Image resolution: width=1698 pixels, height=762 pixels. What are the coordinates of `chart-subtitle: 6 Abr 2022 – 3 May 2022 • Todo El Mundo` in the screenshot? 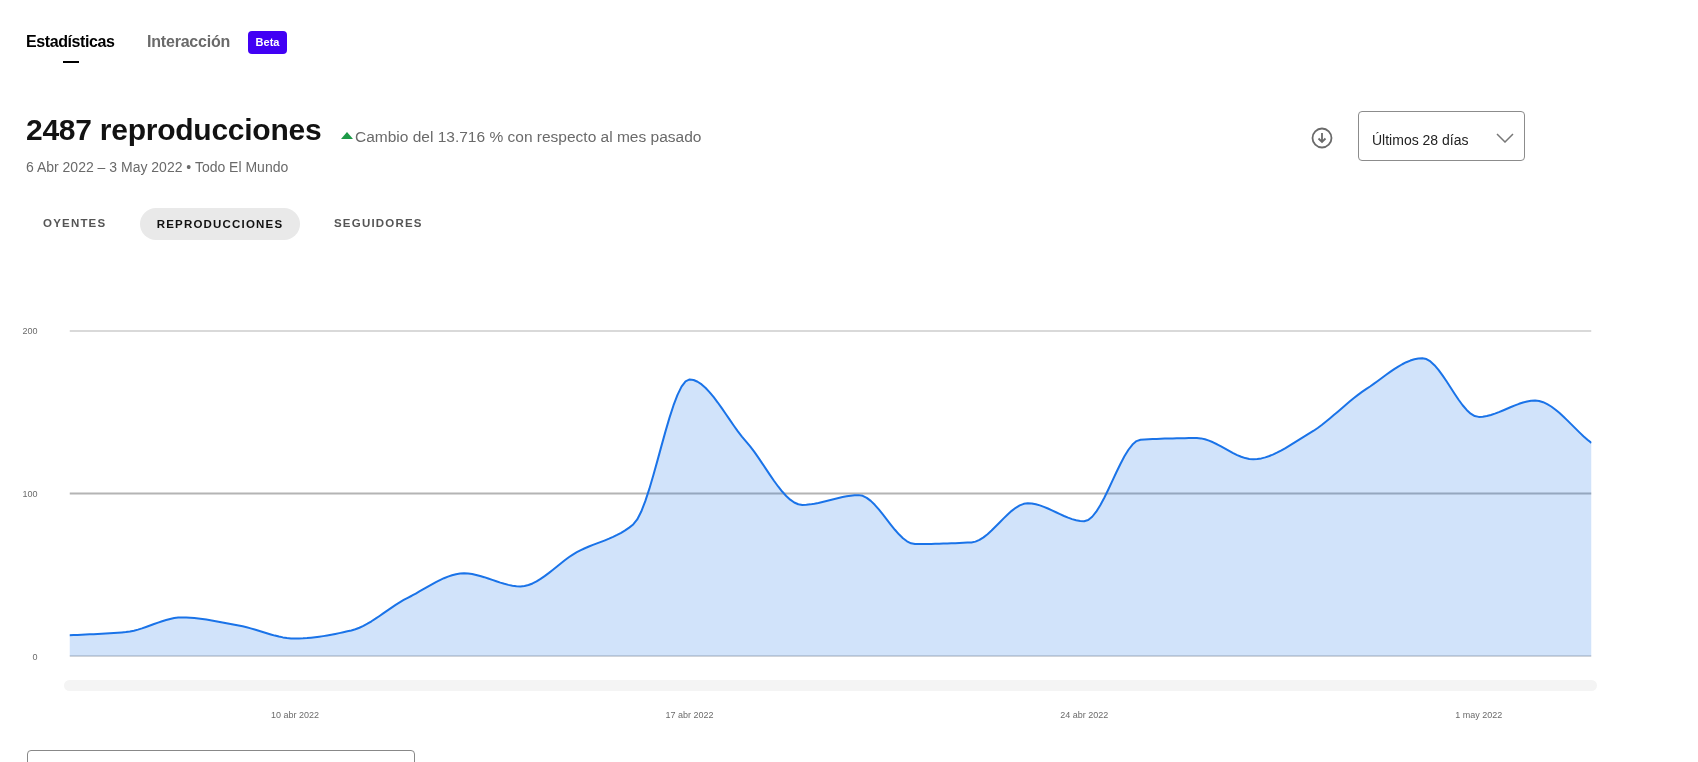 It's located at (157, 167).